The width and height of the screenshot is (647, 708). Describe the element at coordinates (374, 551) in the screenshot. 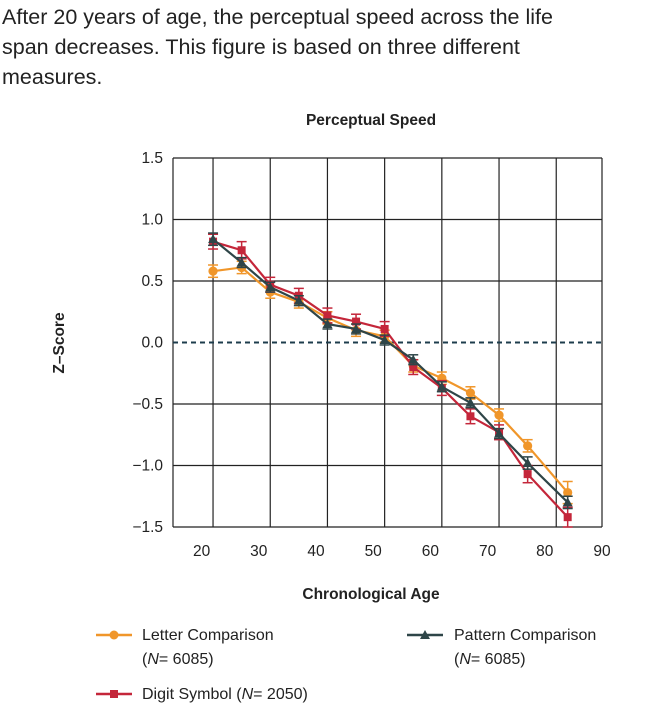

I see `x-tick-label: 50` at that location.